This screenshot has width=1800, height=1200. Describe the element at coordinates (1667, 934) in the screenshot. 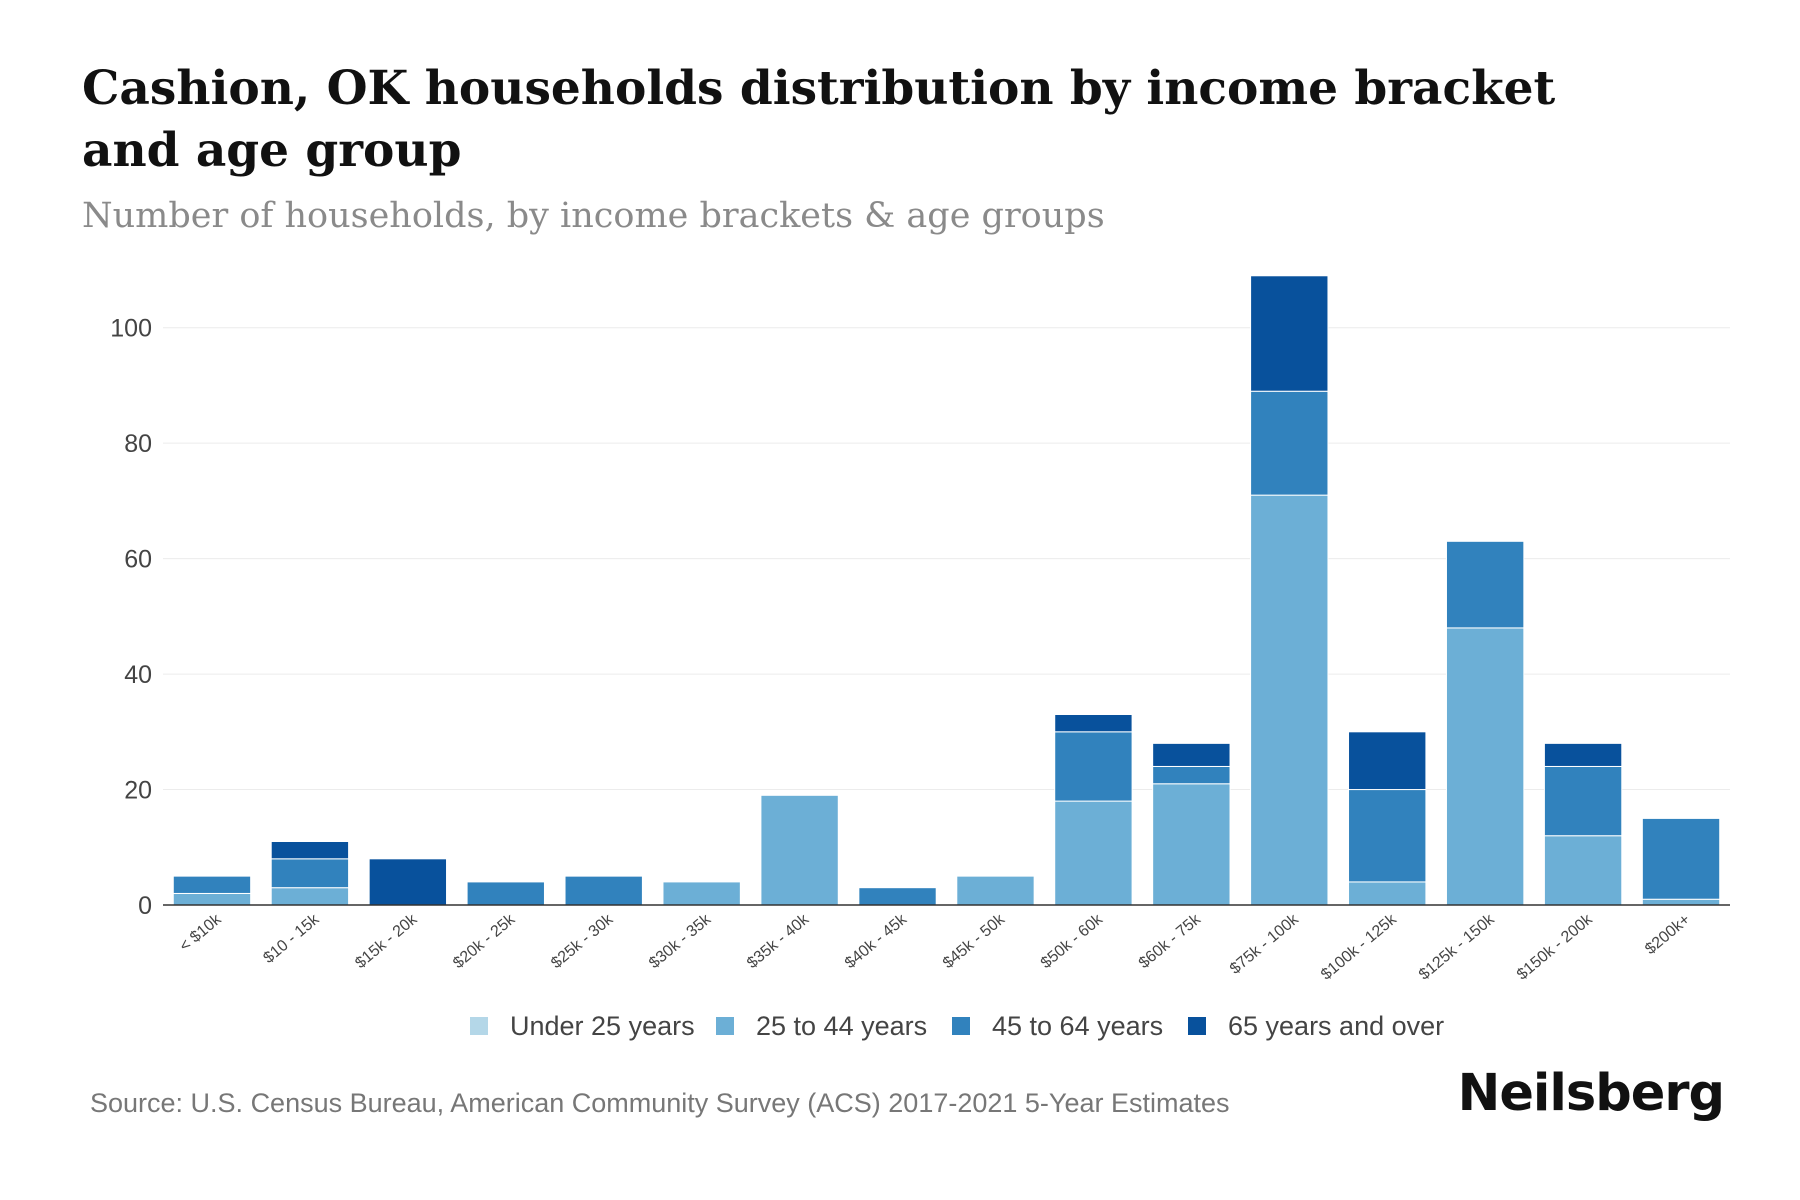

I see `x-tick-label: $200k+` at that location.